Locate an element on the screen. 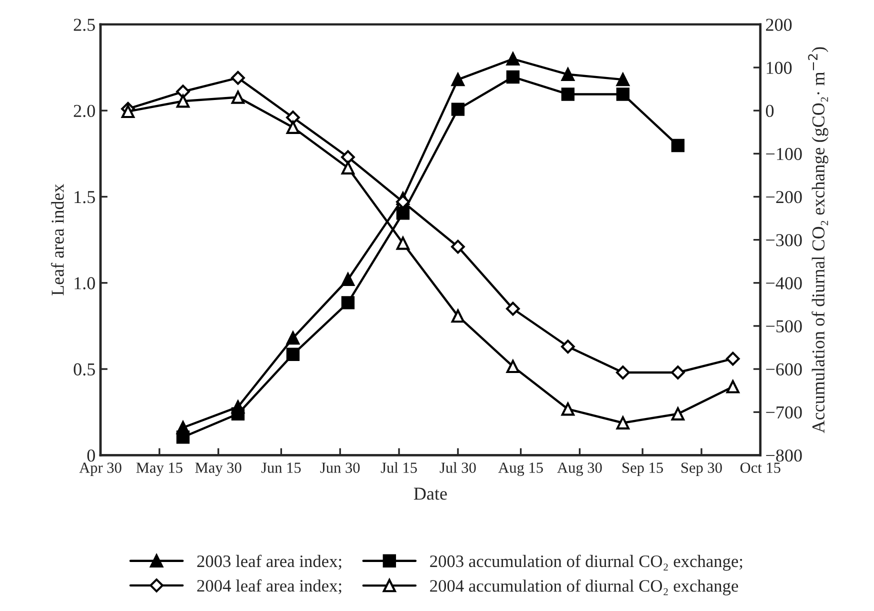  x-tick-label: May 15 is located at coordinates (159, 469).